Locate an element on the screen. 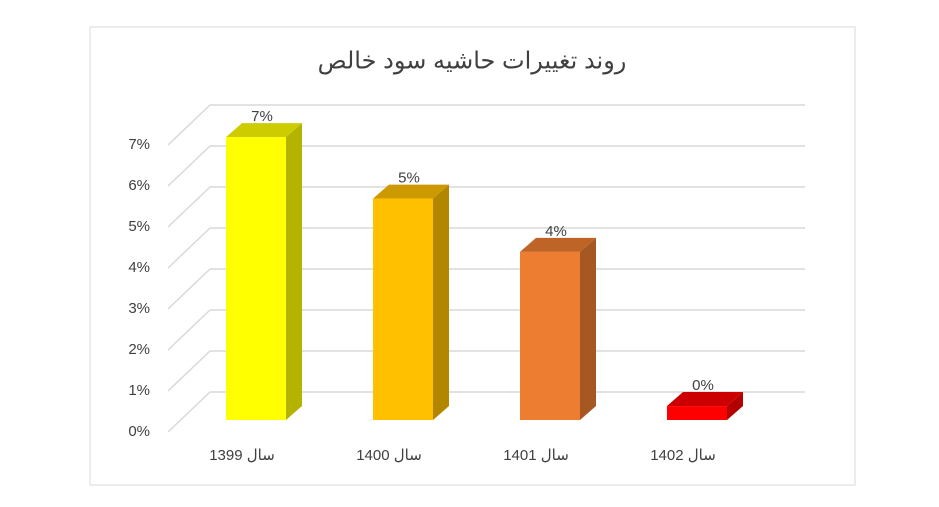 The height and width of the screenshot is (507, 939). x-tick-label: سال 1400 is located at coordinates (389, 455).